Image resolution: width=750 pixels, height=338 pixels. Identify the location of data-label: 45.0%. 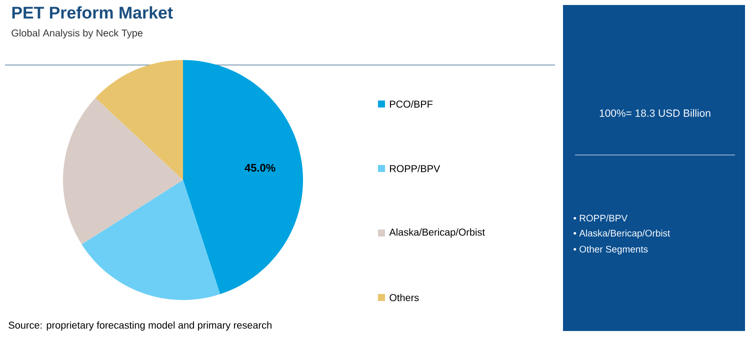
(260, 168).